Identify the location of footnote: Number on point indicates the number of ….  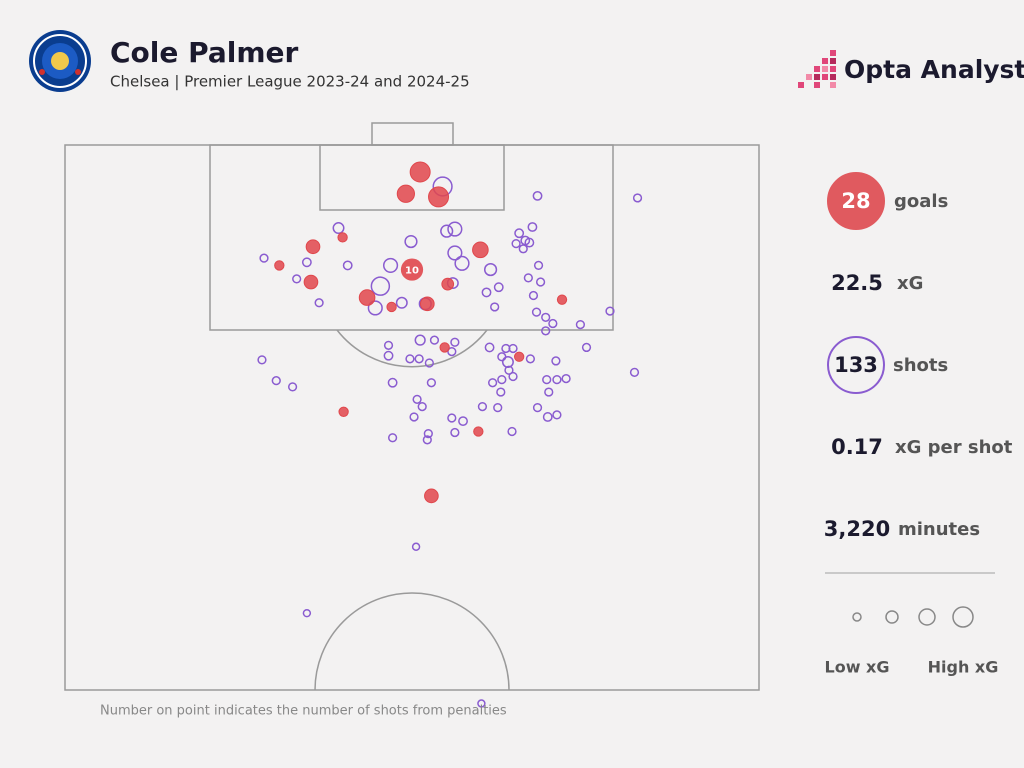
(303, 711).